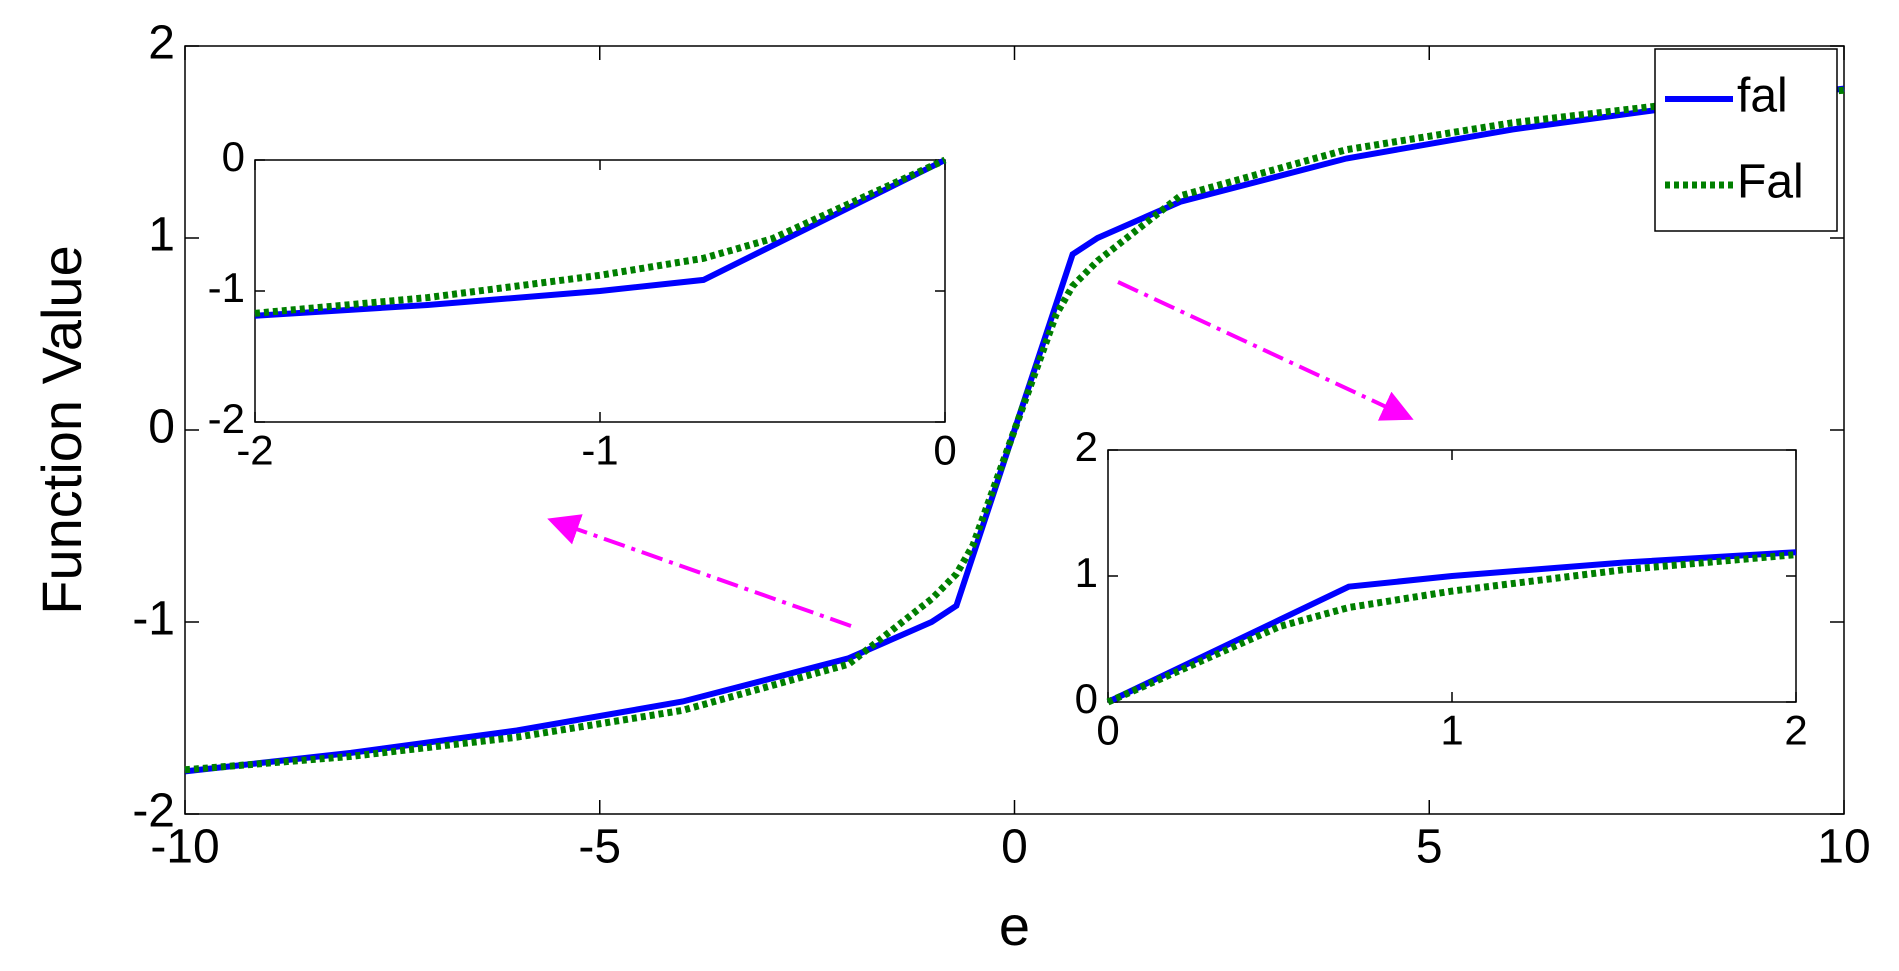 This screenshot has width=1899, height=971. Describe the element at coordinates (1762, 96) in the screenshot. I see `legend-label: fal` at that location.